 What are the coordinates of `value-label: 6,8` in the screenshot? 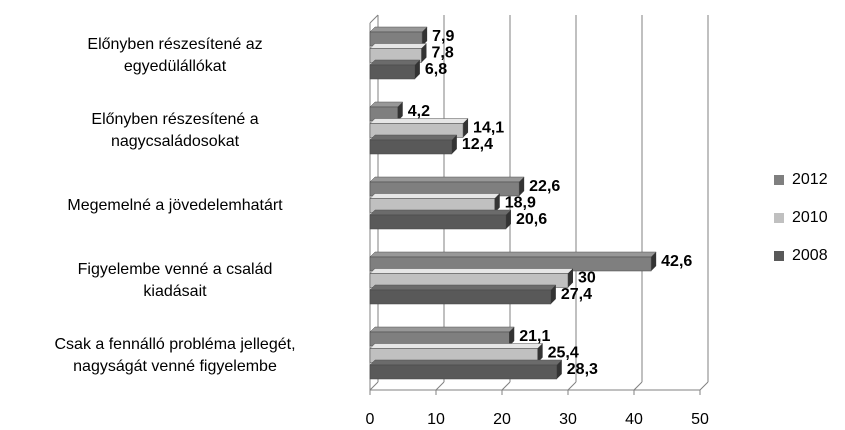 It's located at (436, 69).